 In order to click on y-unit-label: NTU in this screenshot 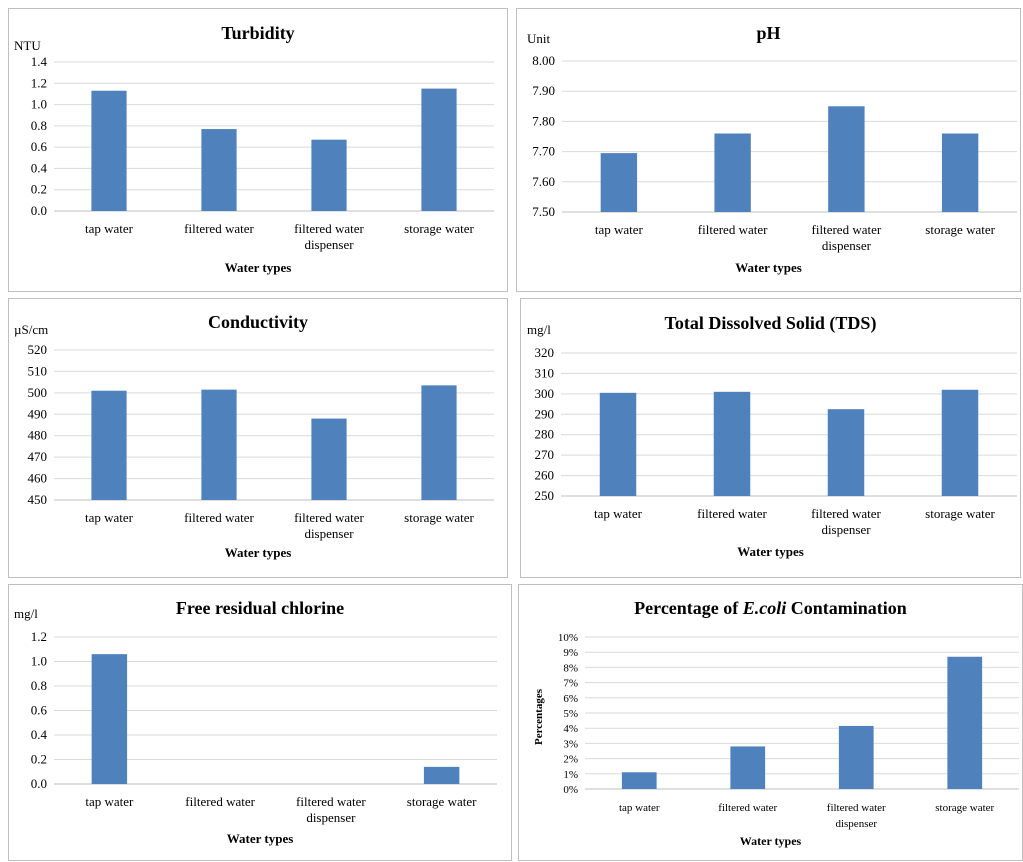, I will do `click(27, 45)`.